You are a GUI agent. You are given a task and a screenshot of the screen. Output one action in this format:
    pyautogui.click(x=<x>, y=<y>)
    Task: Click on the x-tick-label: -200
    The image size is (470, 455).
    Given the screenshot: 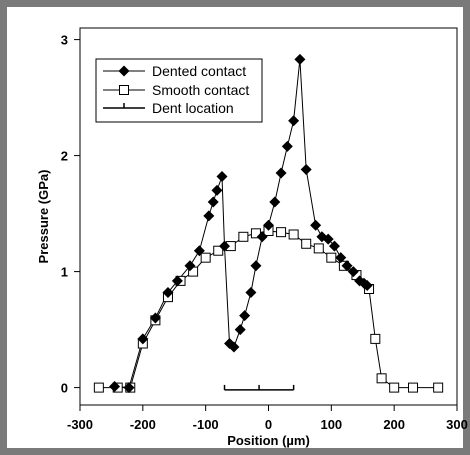 What is the action you would take?
    pyautogui.click(x=143, y=424)
    